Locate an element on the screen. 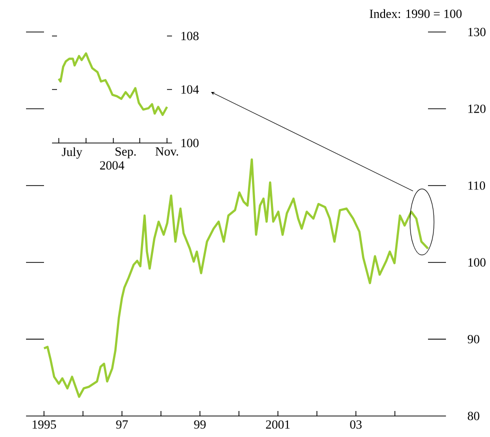  x-tick-label: 1995 is located at coordinates (44, 424).